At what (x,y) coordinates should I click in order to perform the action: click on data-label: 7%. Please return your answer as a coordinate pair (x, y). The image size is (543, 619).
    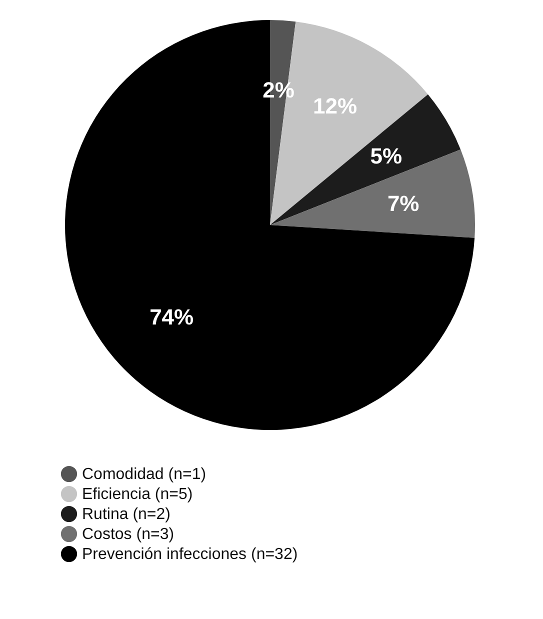
    Looking at the image, I should click on (403, 203).